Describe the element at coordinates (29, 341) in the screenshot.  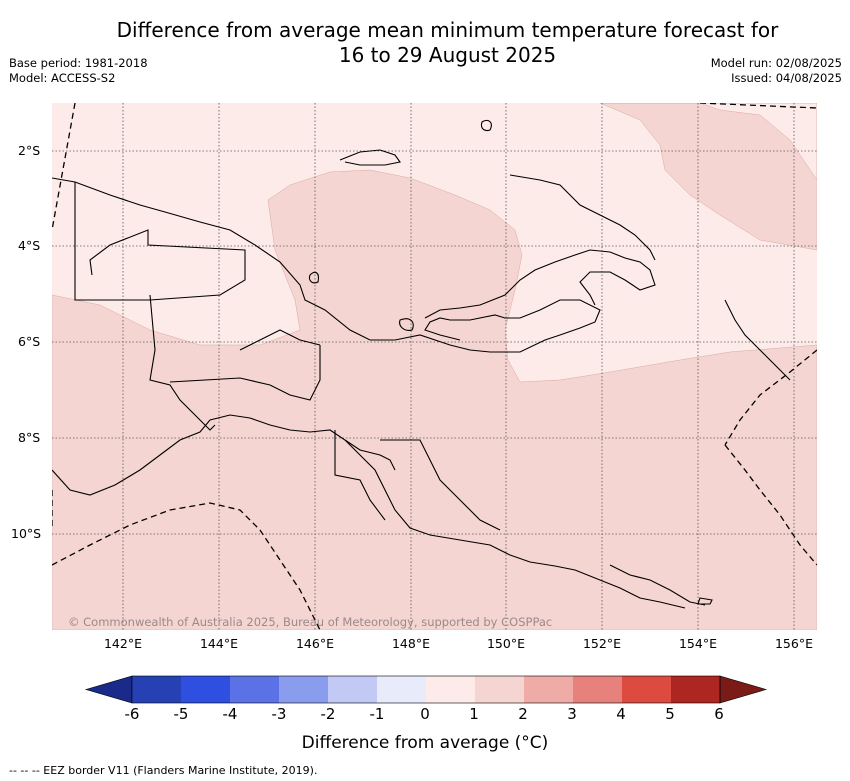
I see `lat-label: 6°S` at that location.